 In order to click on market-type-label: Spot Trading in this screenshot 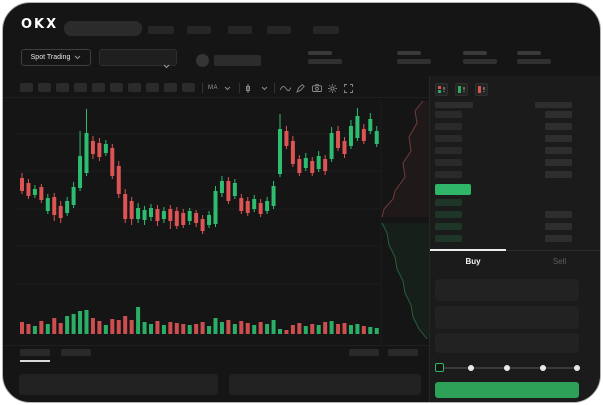, I will do `click(50, 57)`.